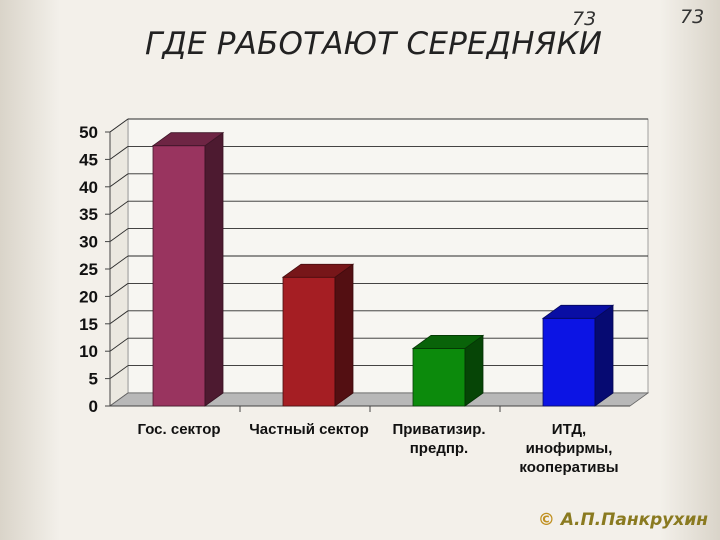 This screenshot has height=540, width=720. Describe the element at coordinates (88, 242) in the screenshot. I see `y-tick-label: 30` at that location.